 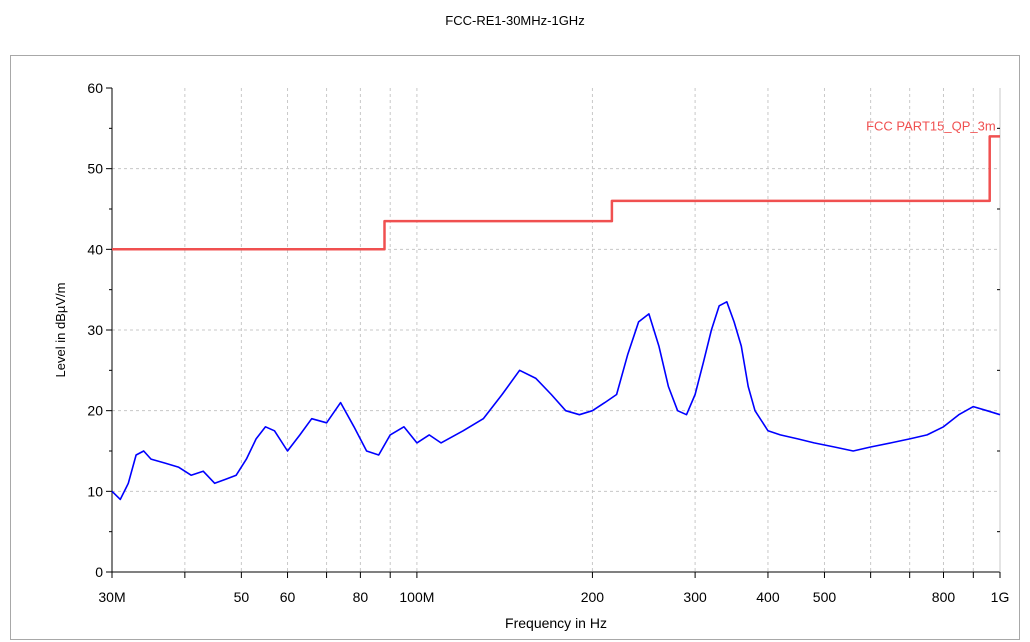 What do you see at coordinates (95, 411) in the screenshot?
I see `y-tick-label: 20` at bounding box center [95, 411].